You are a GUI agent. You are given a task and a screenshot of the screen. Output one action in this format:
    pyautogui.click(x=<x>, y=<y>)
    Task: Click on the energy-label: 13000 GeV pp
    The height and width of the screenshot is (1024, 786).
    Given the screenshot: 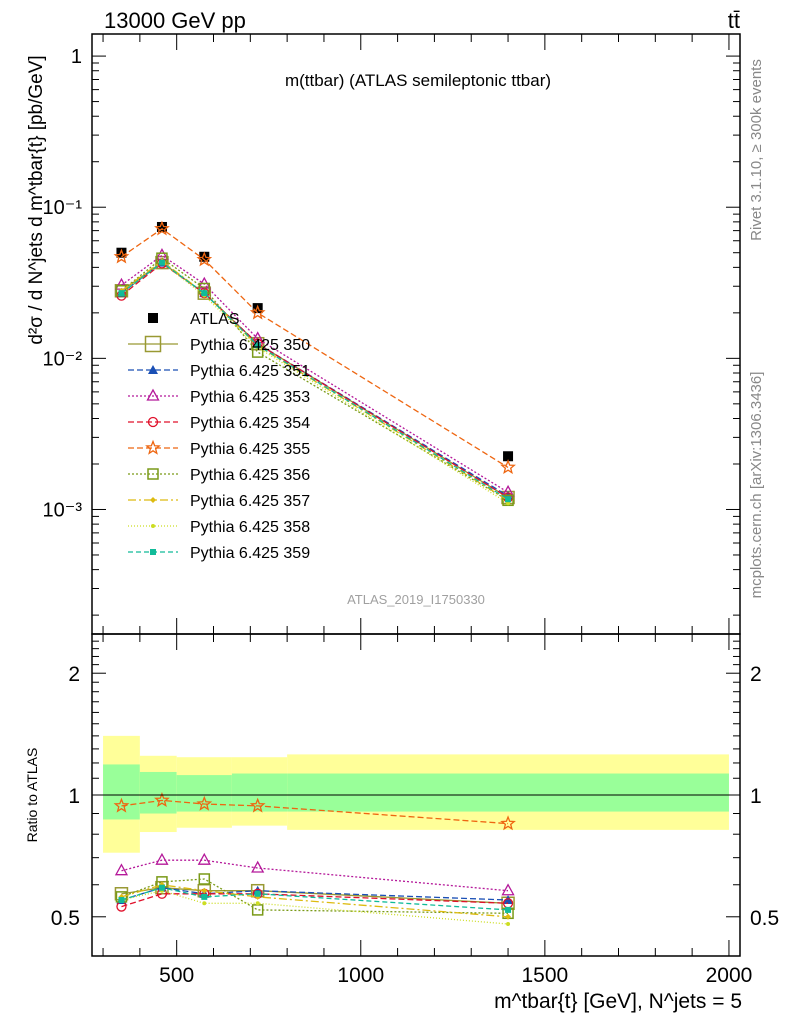 What is the action you would take?
    pyautogui.click(x=175, y=20)
    